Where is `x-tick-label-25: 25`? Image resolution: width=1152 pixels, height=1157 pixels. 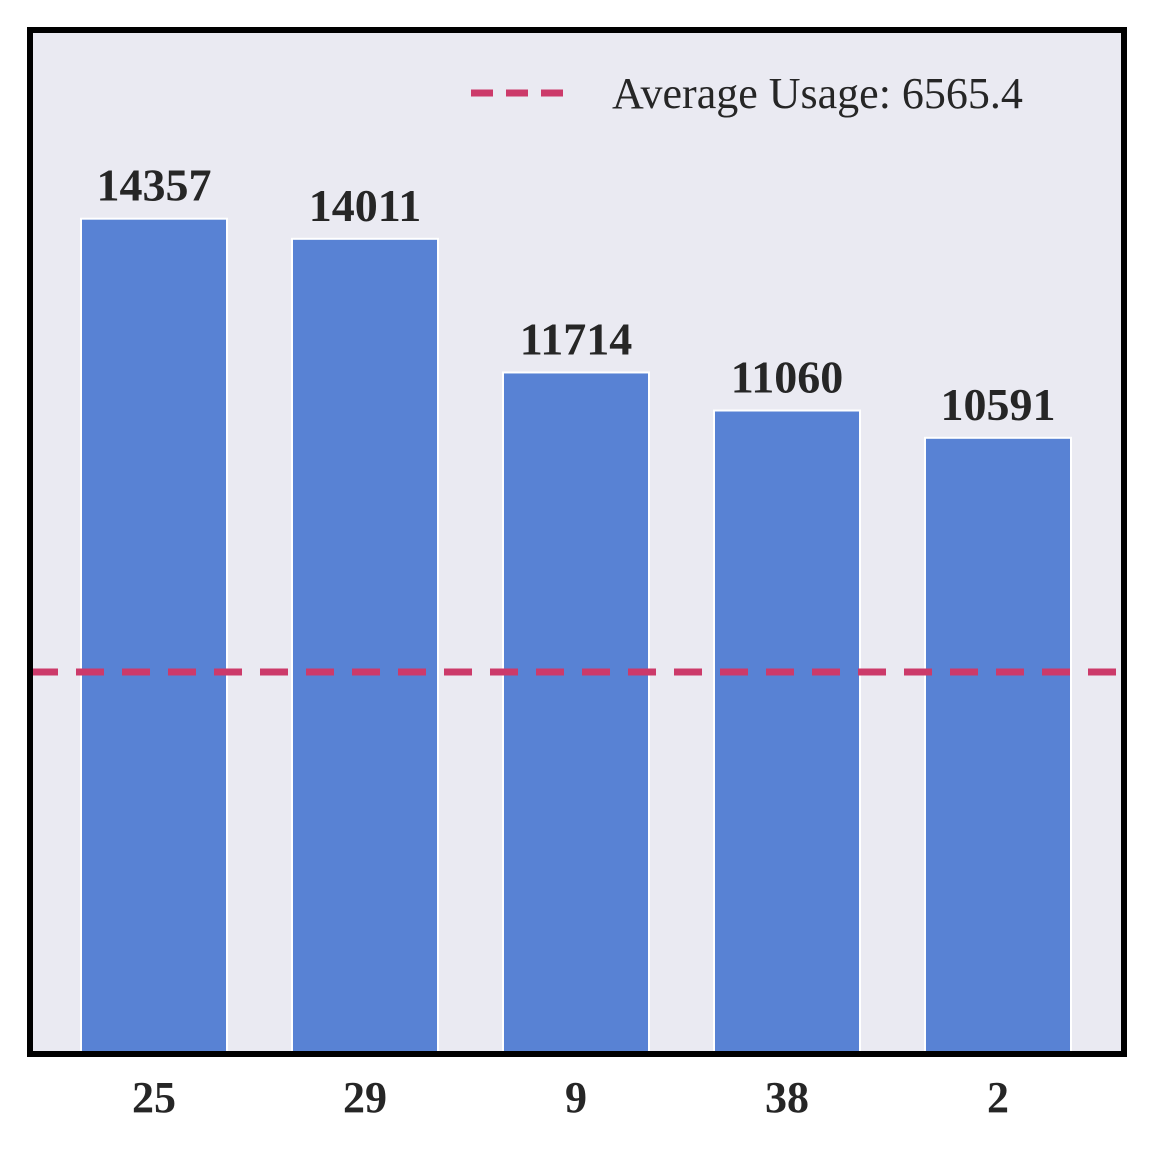
x-tick-label-25: 25 is located at coordinates (154, 1097).